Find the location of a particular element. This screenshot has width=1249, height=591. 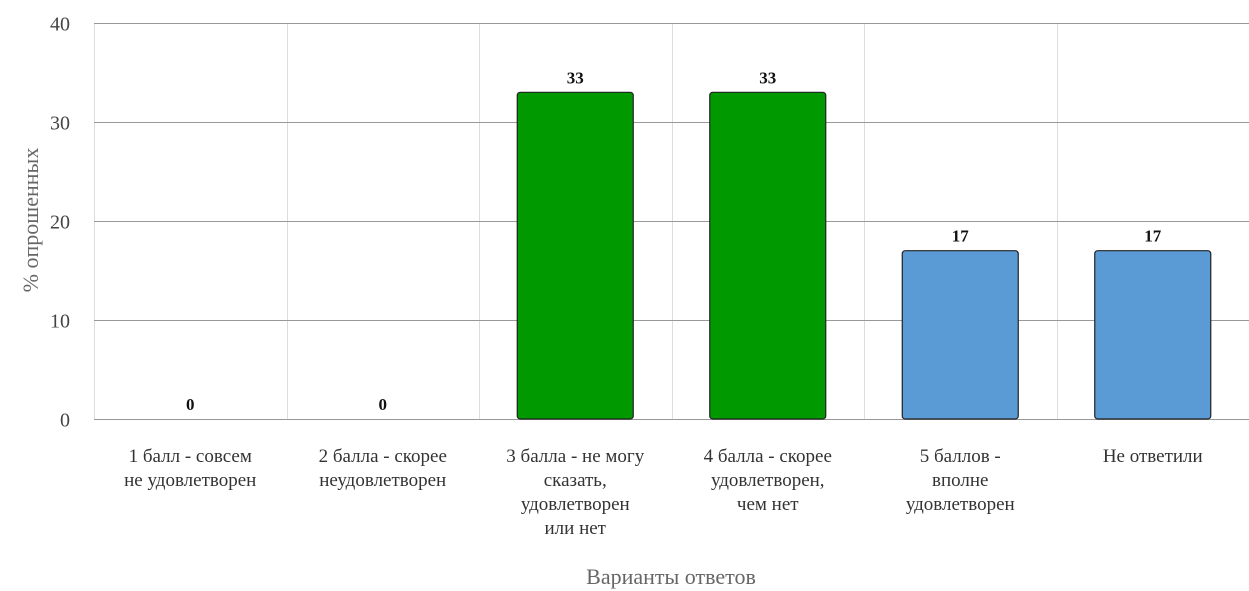

y-axis-ticks: 0 10 20 30 40 is located at coordinates (60, 223).